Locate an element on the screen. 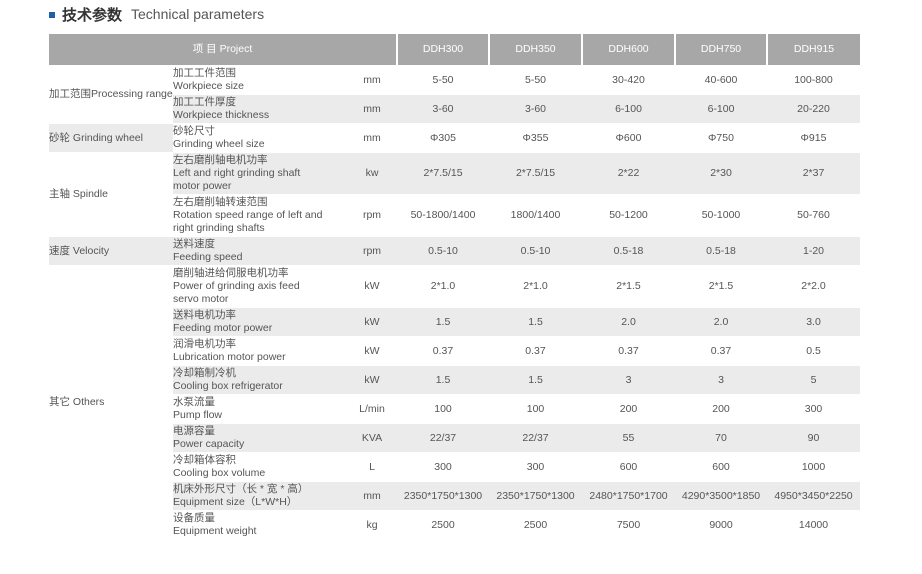 The image size is (922, 574). text-line: Feeding motor power is located at coordinates (223, 328).